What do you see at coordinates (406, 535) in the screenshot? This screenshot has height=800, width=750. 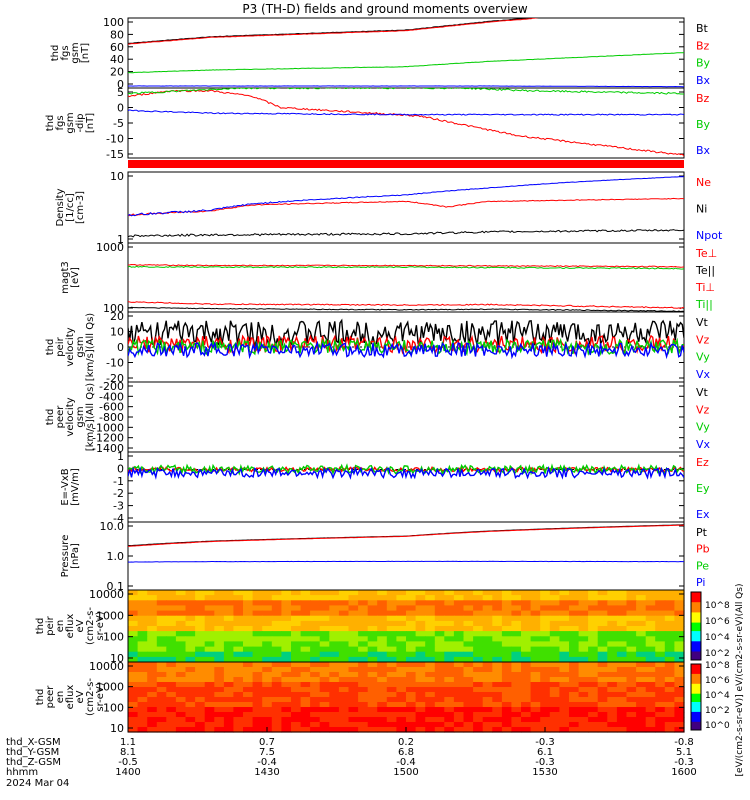 I see `series-Pb` at bounding box center [406, 535].